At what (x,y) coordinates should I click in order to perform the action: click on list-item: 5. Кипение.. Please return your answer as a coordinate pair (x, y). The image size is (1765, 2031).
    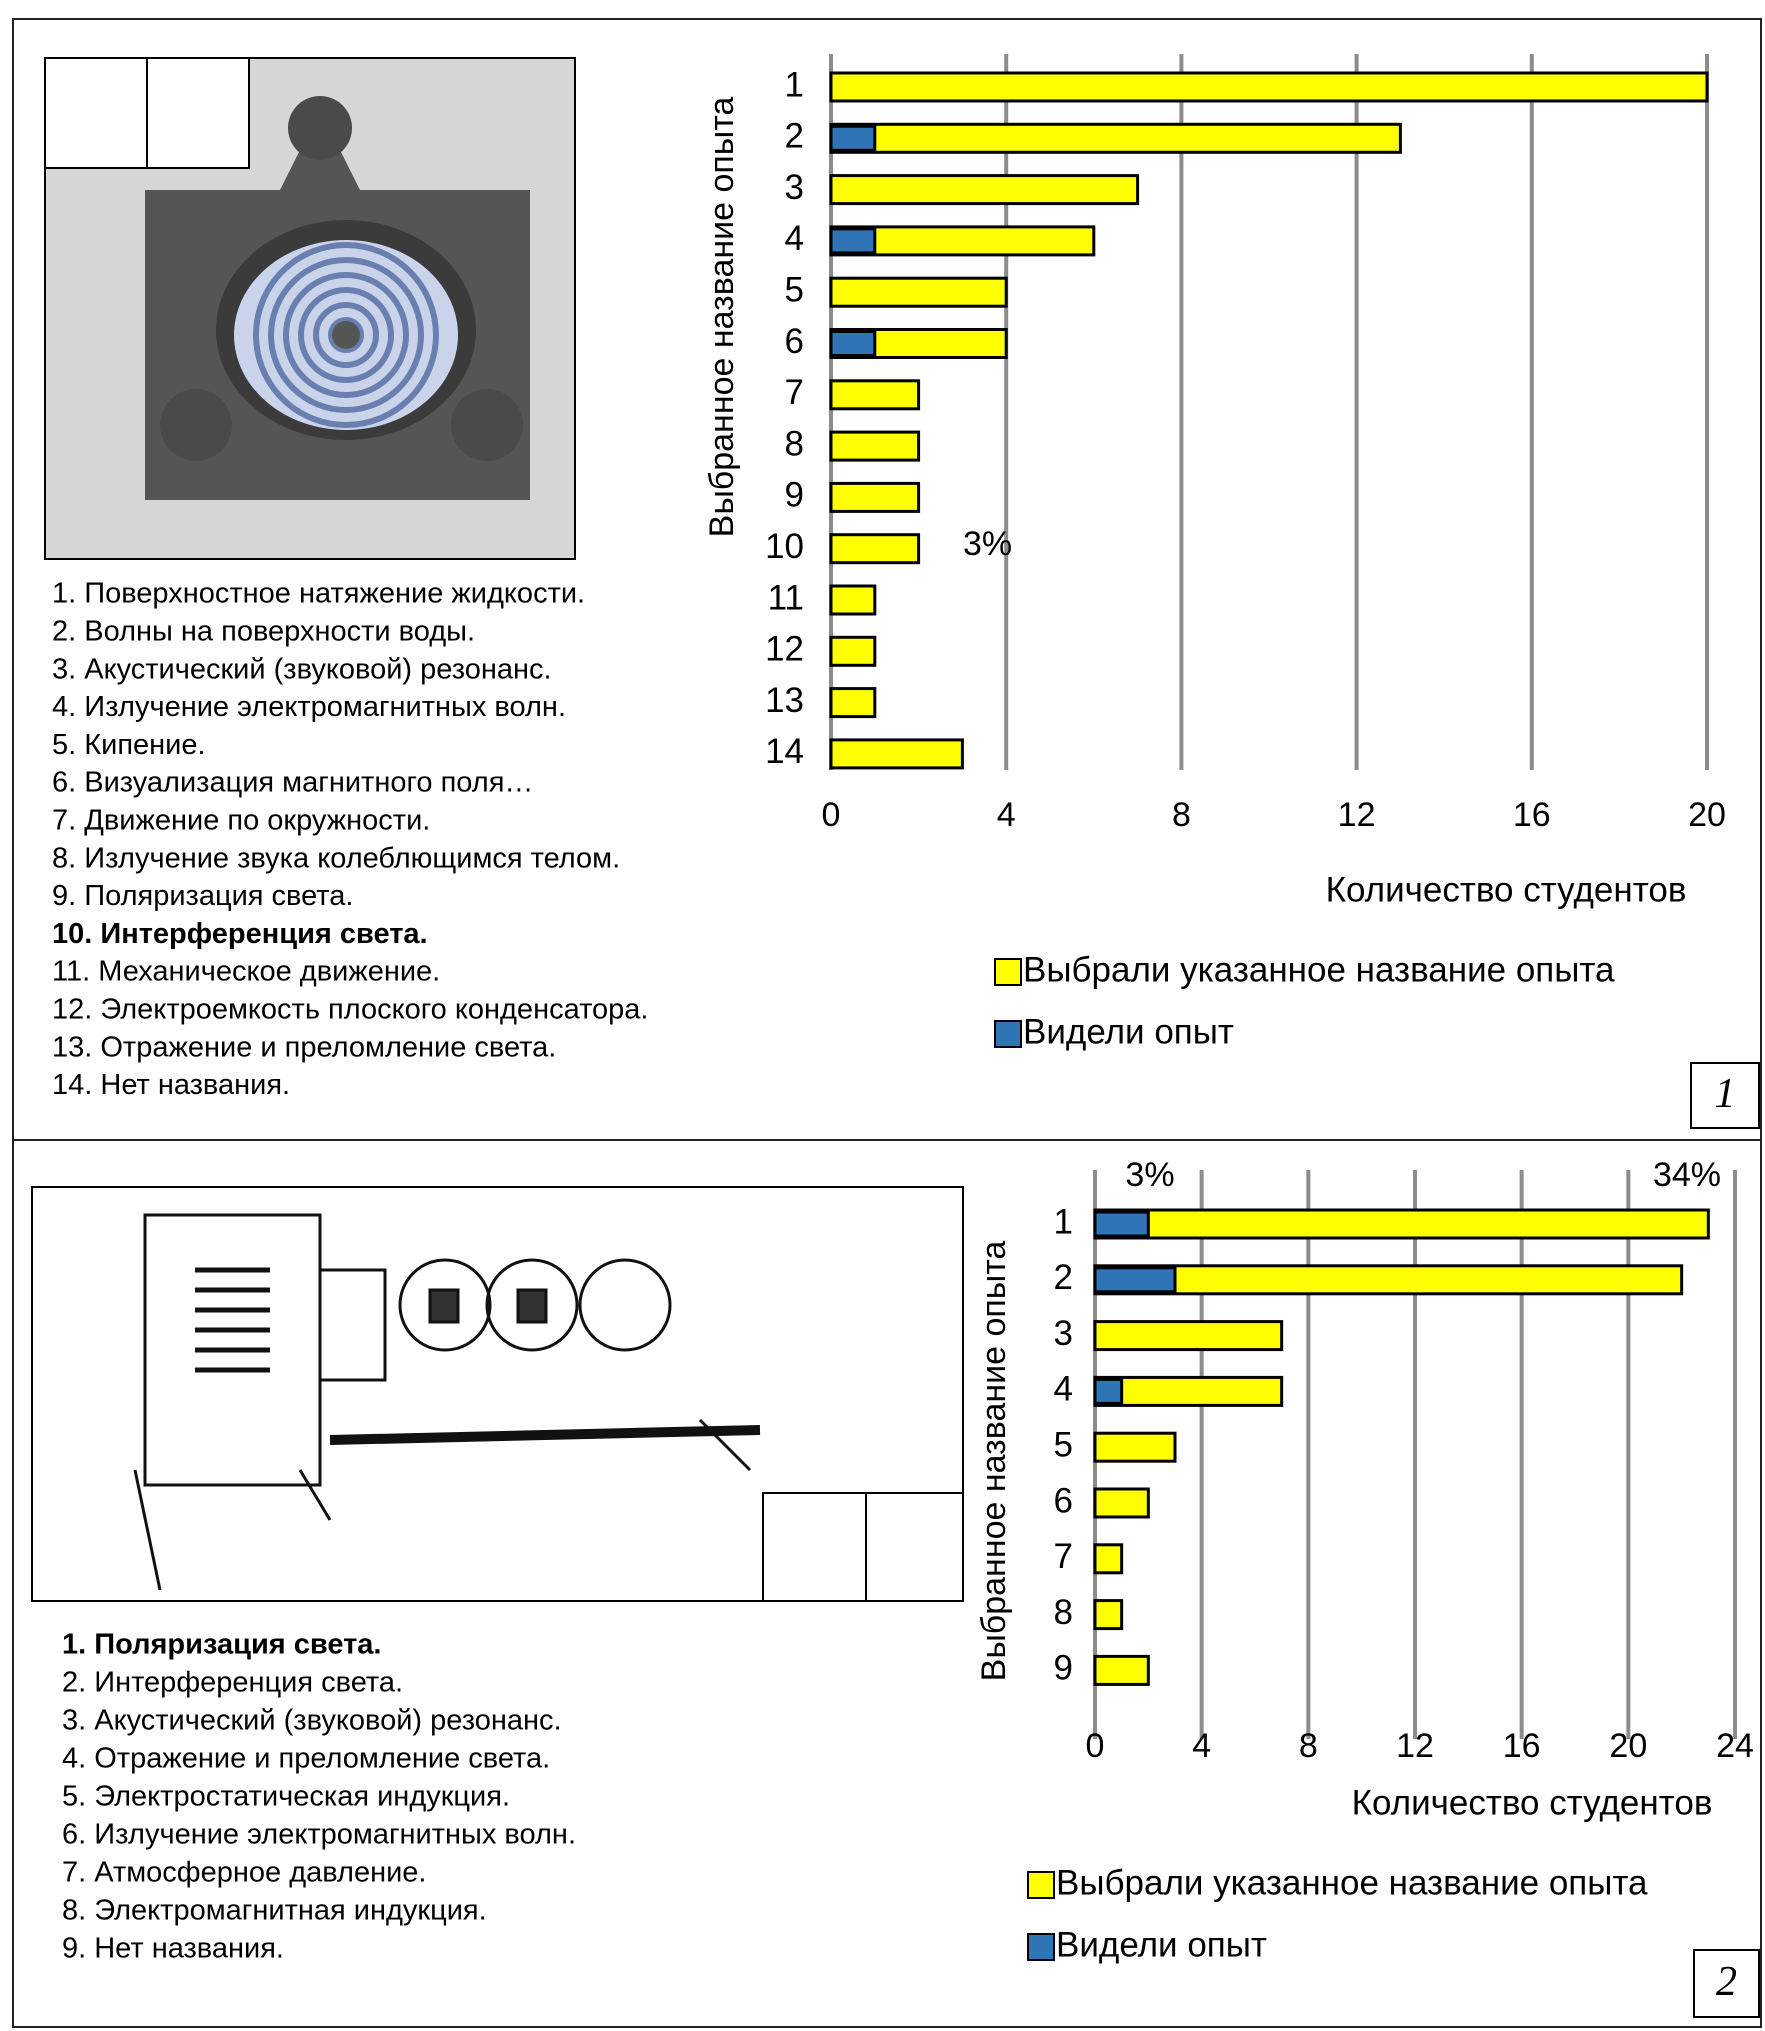
    Looking at the image, I should click on (129, 745).